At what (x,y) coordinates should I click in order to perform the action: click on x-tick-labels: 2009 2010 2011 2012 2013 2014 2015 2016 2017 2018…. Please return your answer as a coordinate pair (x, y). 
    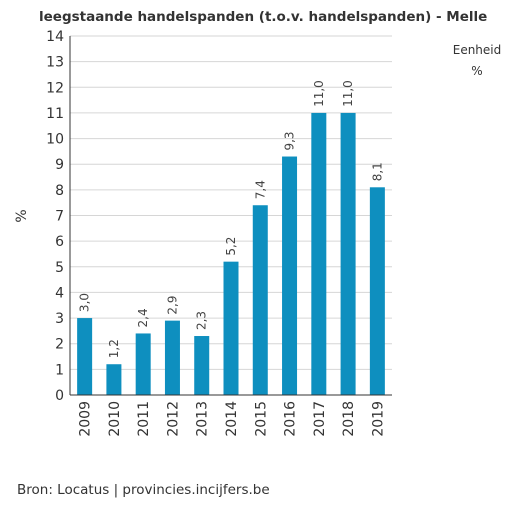
    Looking at the image, I should click on (232, 419).